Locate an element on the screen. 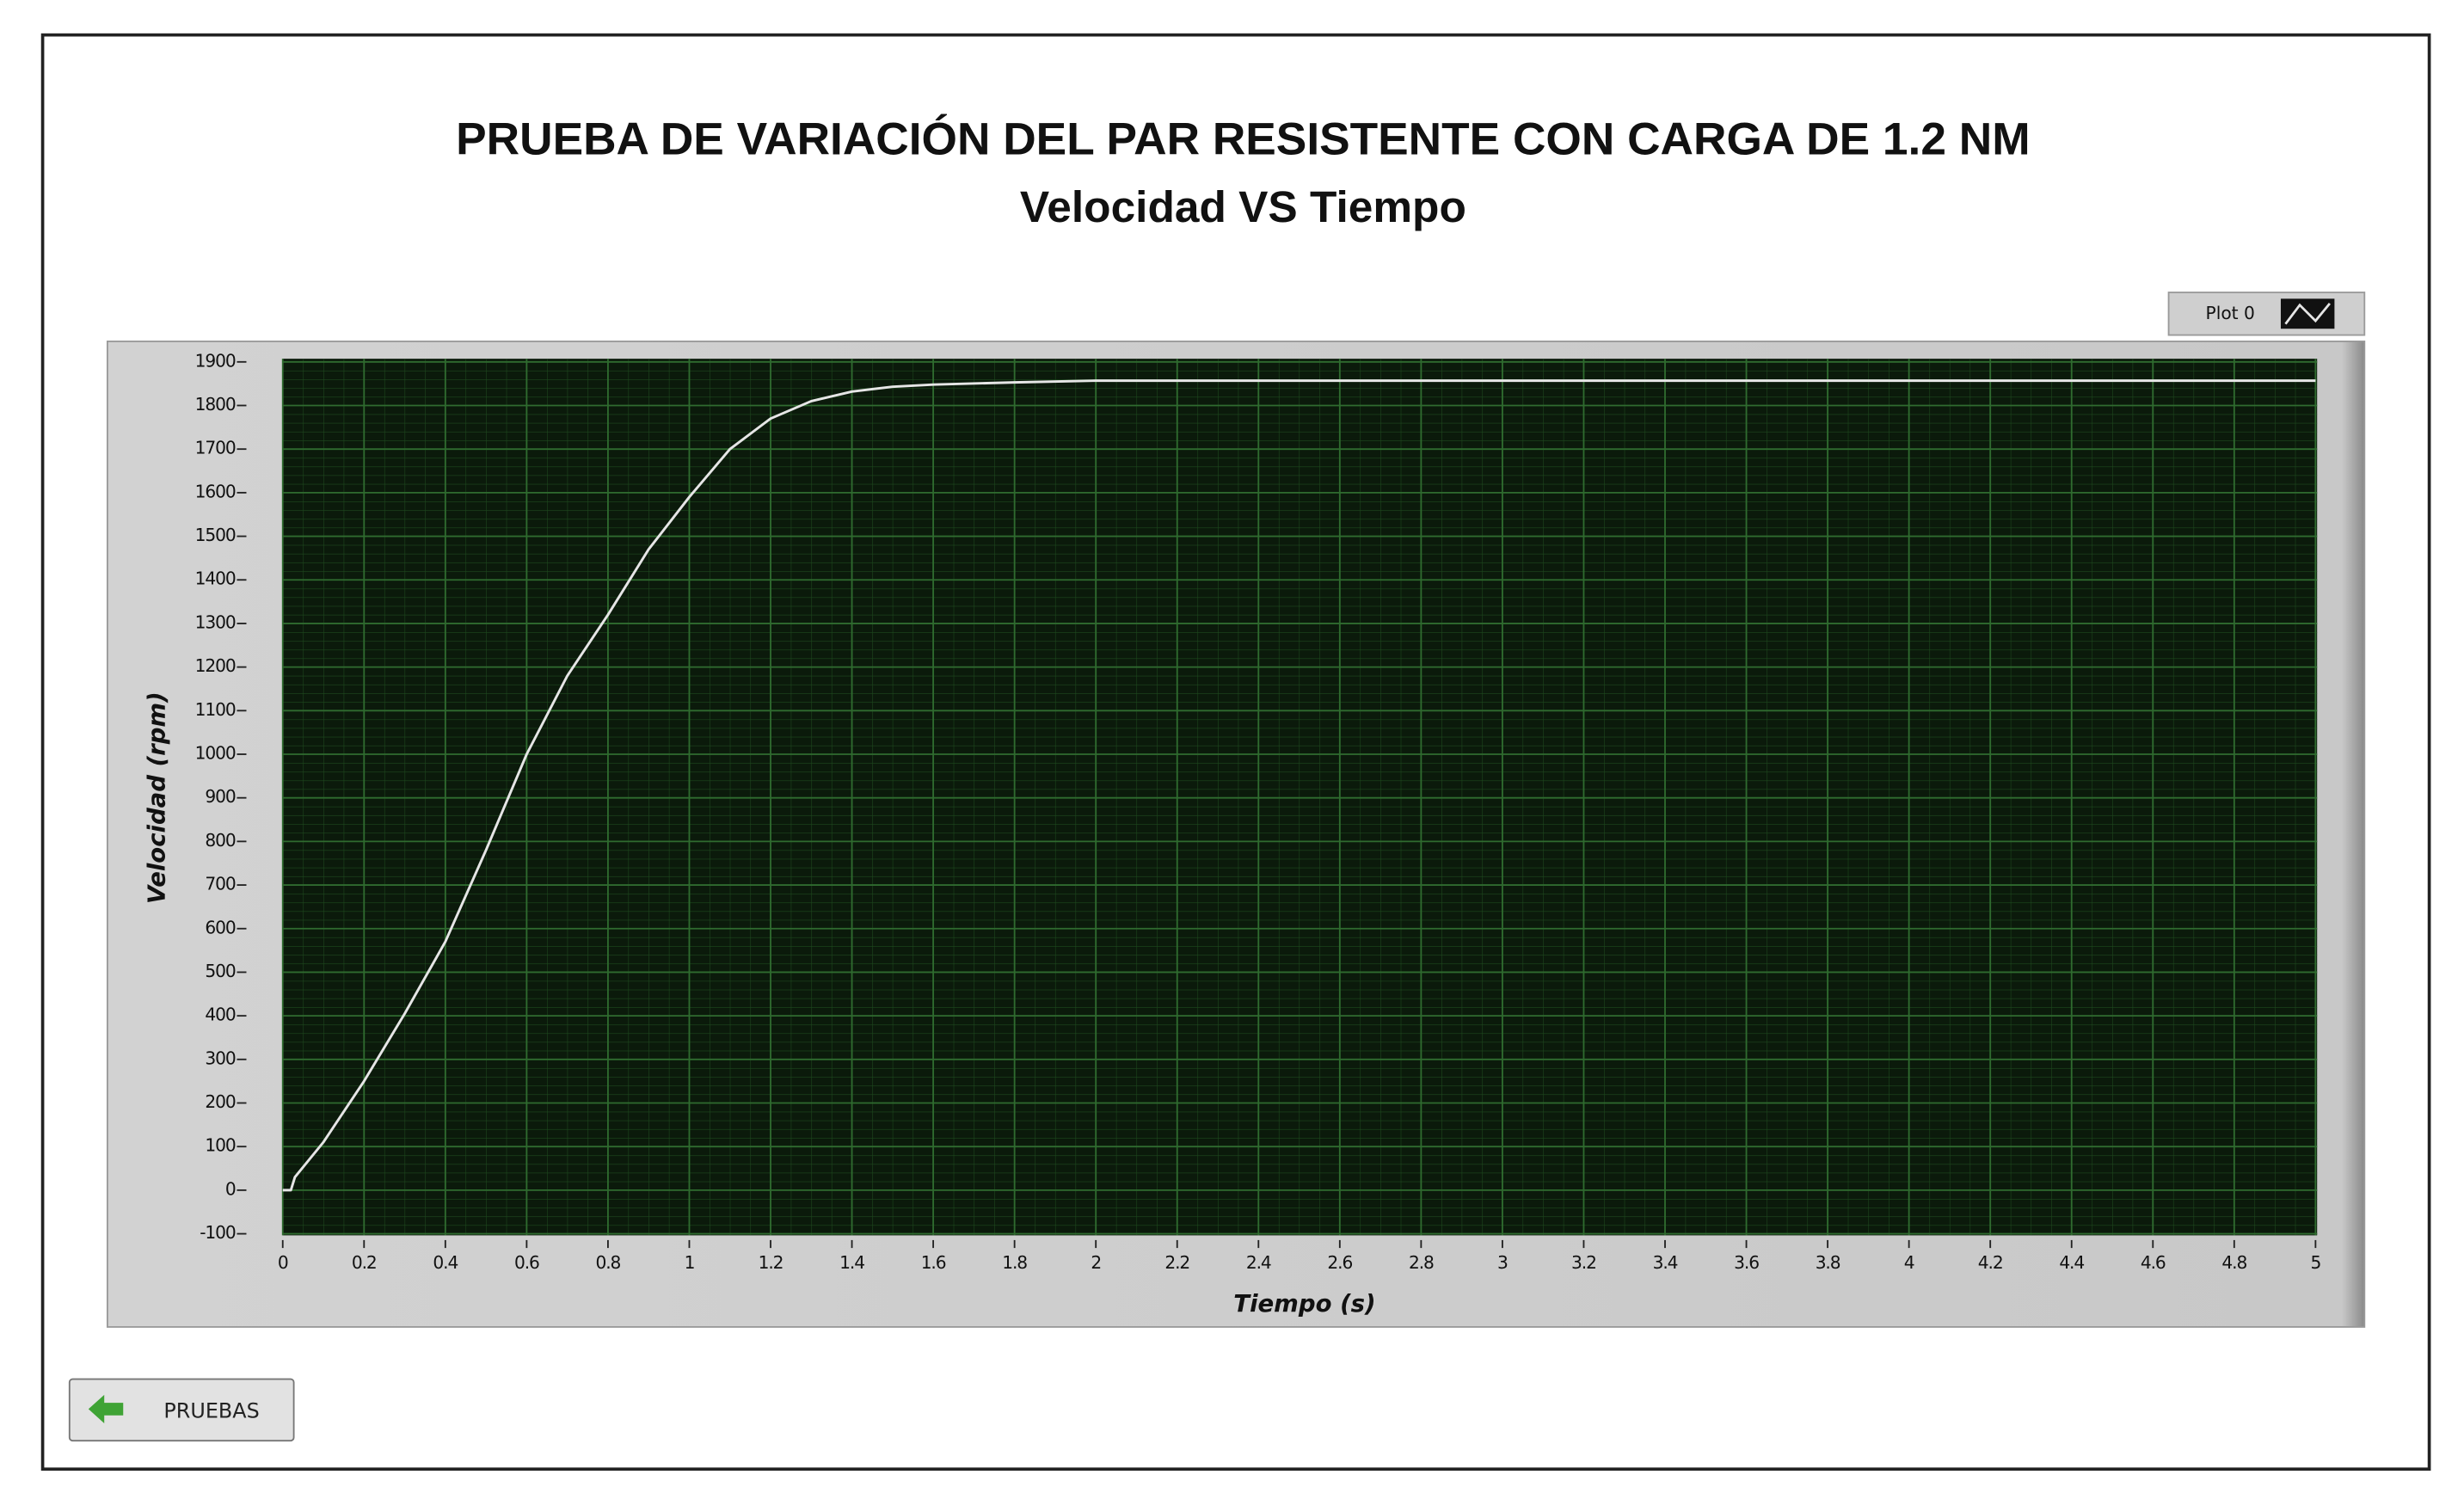  button-arrow-icon is located at coordinates (106, 1408).